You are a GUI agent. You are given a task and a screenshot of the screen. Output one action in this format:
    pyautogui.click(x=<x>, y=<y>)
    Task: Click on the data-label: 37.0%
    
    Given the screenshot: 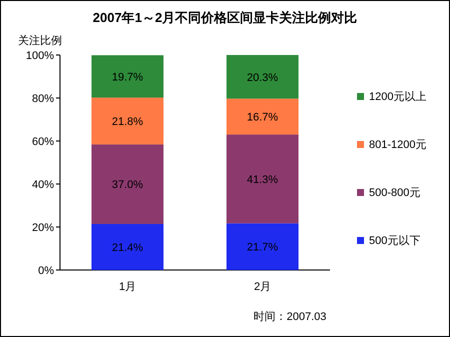 What is the action you would take?
    pyautogui.click(x=128, y=185)
    